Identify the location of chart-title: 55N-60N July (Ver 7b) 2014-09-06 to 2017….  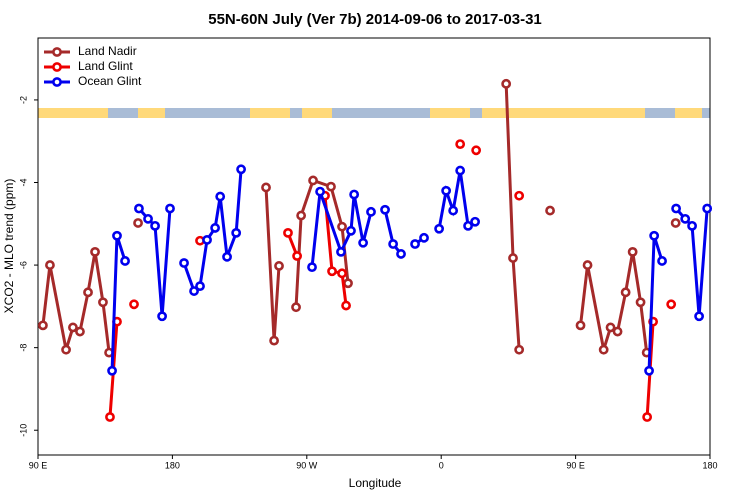
(375, 19).